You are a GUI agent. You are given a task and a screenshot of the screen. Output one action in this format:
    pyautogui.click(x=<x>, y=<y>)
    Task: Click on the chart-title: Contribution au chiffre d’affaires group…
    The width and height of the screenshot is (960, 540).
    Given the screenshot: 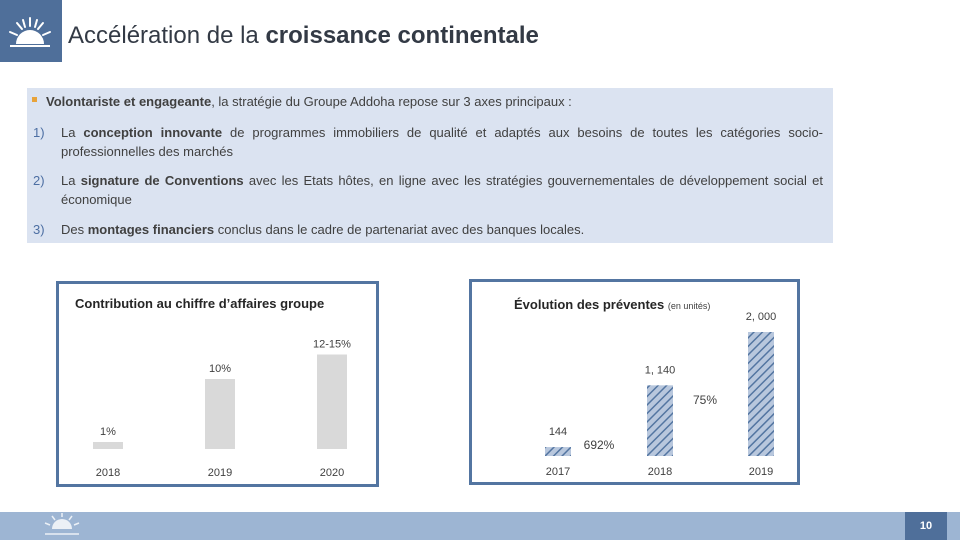 What is the action you would take?
    pyautogui.click(x=200, y=303)
    